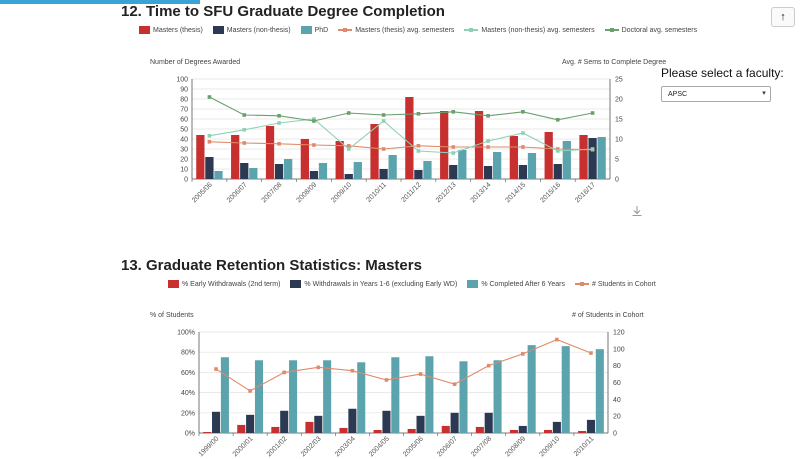 This screenshot has width=800, height=459. Describe the element at coordinates (608, 315) in the screenshot. I see `chart2-y2-axis-title: # of Students in Cohort` at that location.